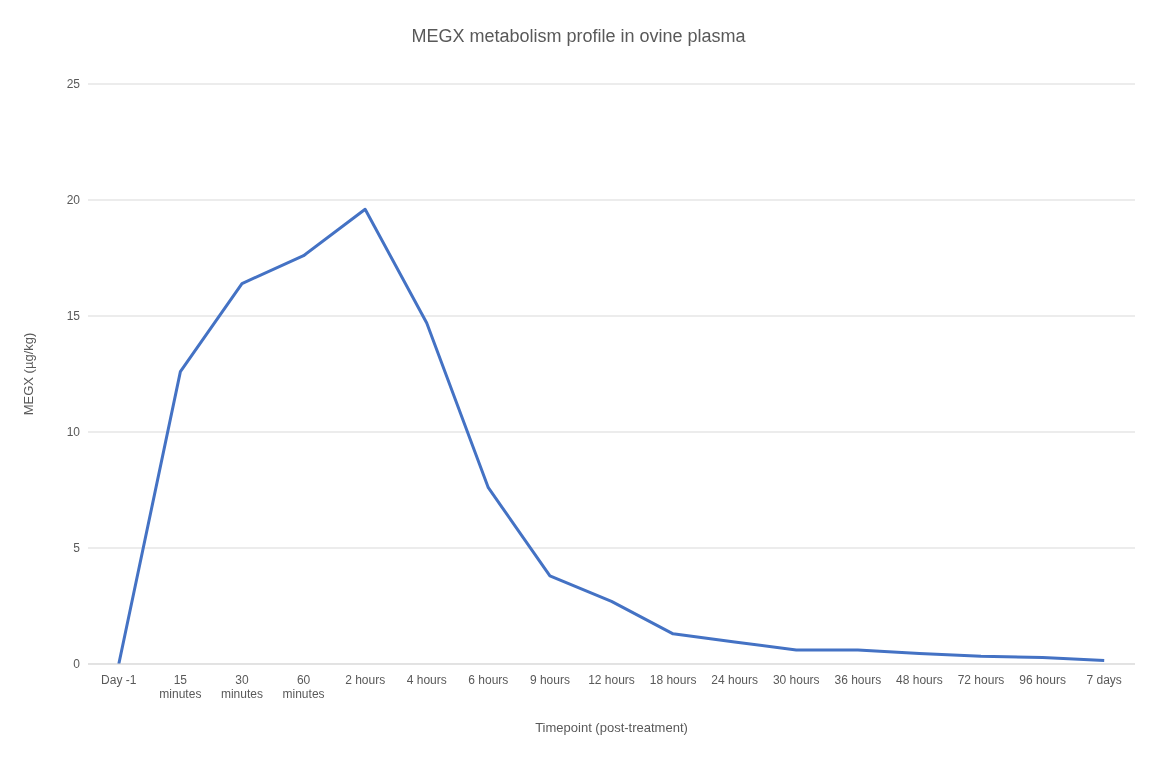  I want to click on y-tick-label: 15, so click(73, 316).